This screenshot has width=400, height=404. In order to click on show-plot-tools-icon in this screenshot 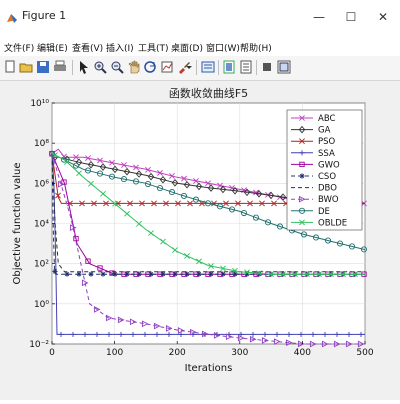, I will do `click(284, 67)`.